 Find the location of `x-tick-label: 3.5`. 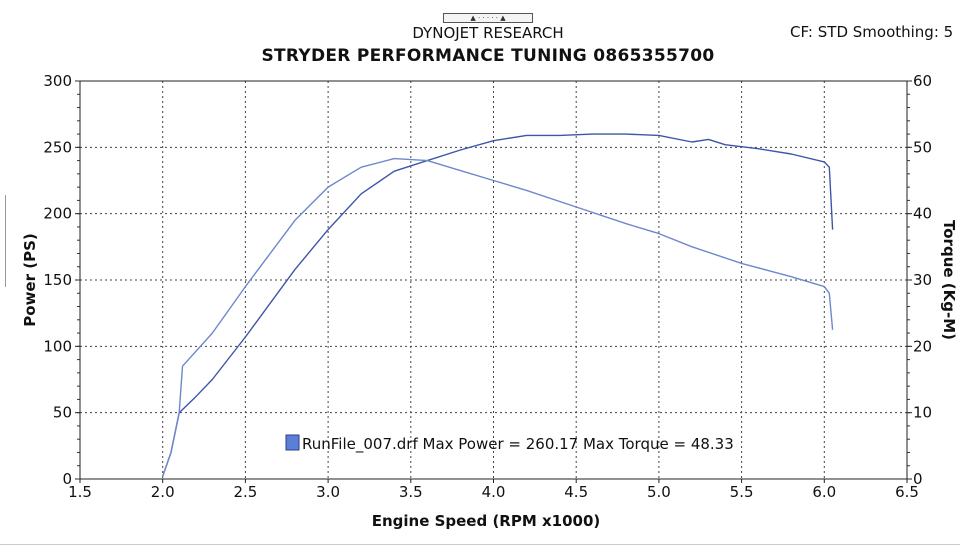

x-tick-label: 3.5 is located at coordinates (411, 492).